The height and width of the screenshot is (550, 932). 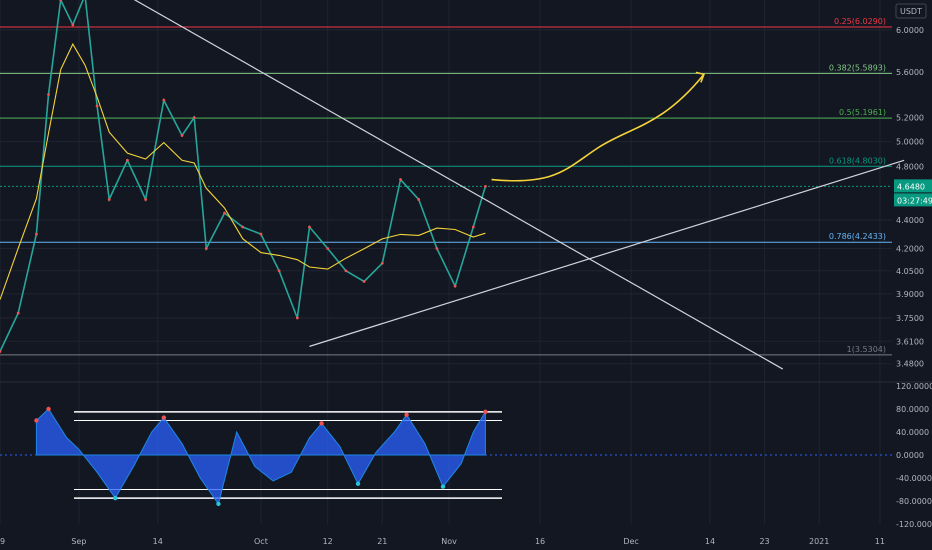 I want to click on projection-arrow, so click(x=598, y=126).